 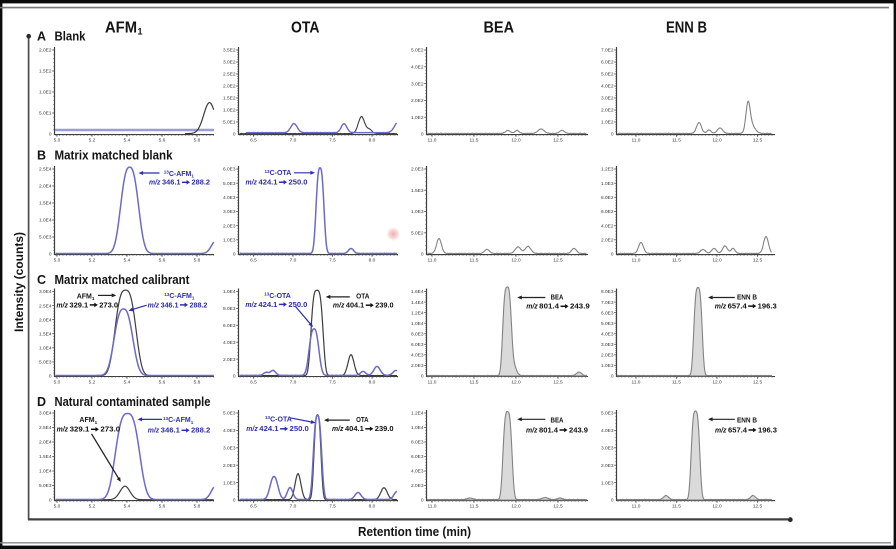 What do you see at coordinates (767, 430) in the screenshot?
I see `svg-text: 196.3` at bounding box center [767, 430].